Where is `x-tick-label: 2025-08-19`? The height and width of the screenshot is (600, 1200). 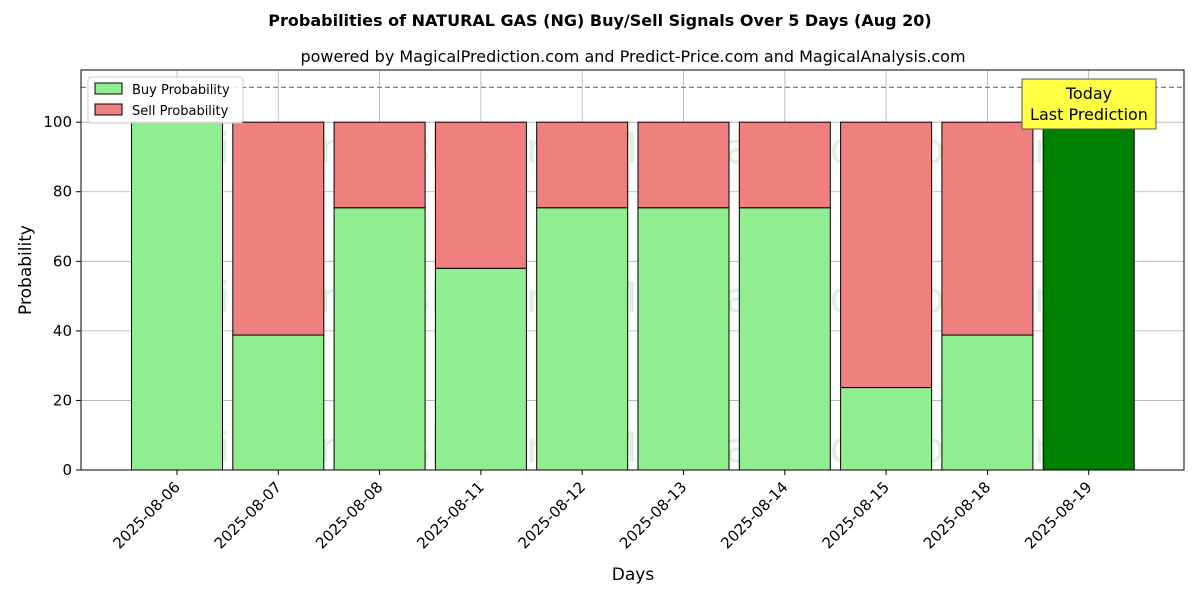
x-tick-label: 2025-08-19 is located at coordinates (1058, 515).